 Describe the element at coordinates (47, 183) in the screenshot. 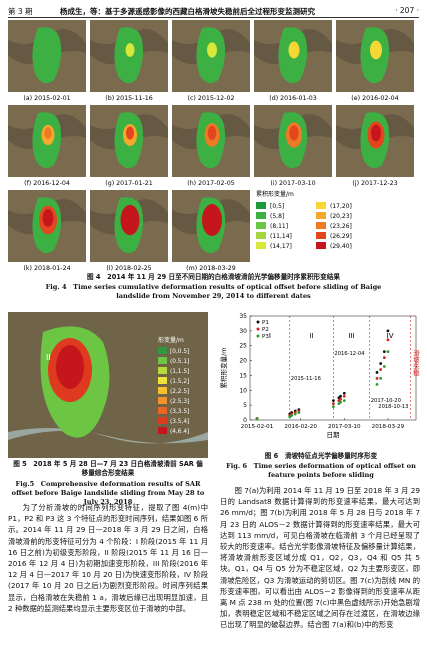

I see `panel-label: (f) 2016-12-04` at that location.